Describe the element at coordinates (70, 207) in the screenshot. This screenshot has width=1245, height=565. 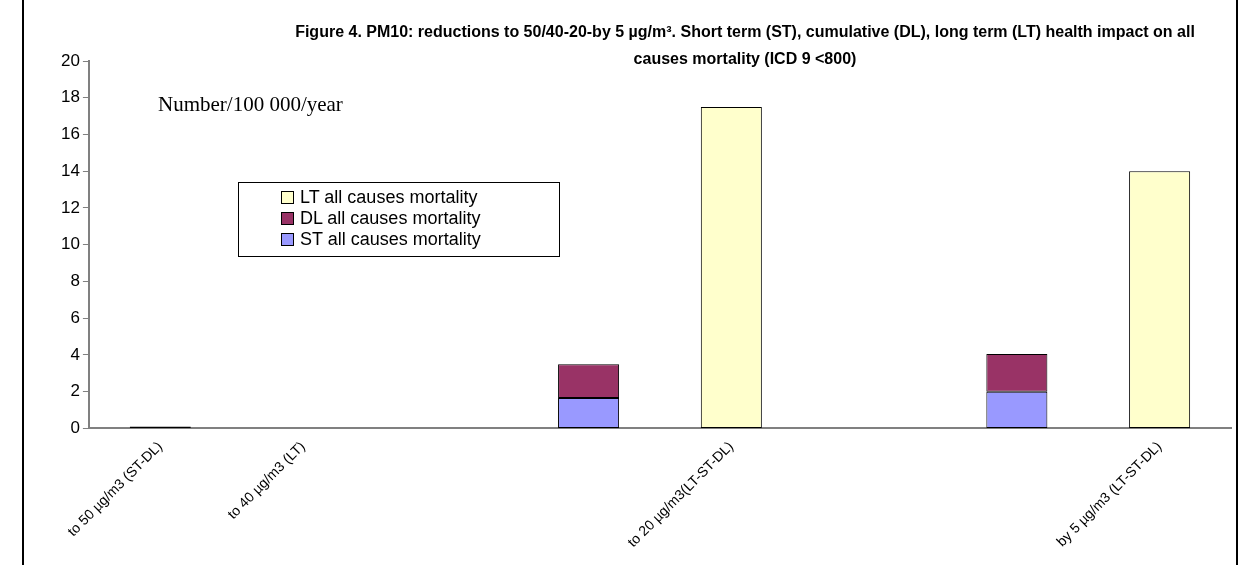
I see `y-tick-label: 12` at that location.